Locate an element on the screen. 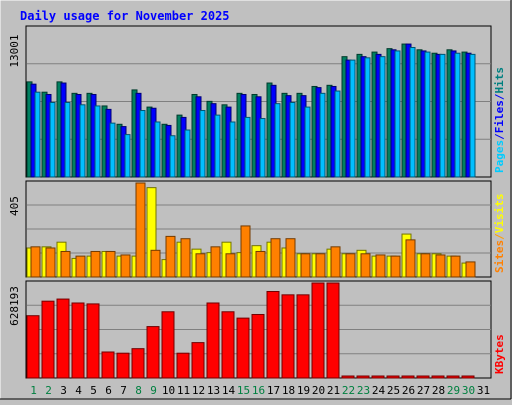 Image resolution: width=512 pixels, height=405 pixels. bar-sites-day-6: Sites day 6: 110 is located at coordinates (110, 264).